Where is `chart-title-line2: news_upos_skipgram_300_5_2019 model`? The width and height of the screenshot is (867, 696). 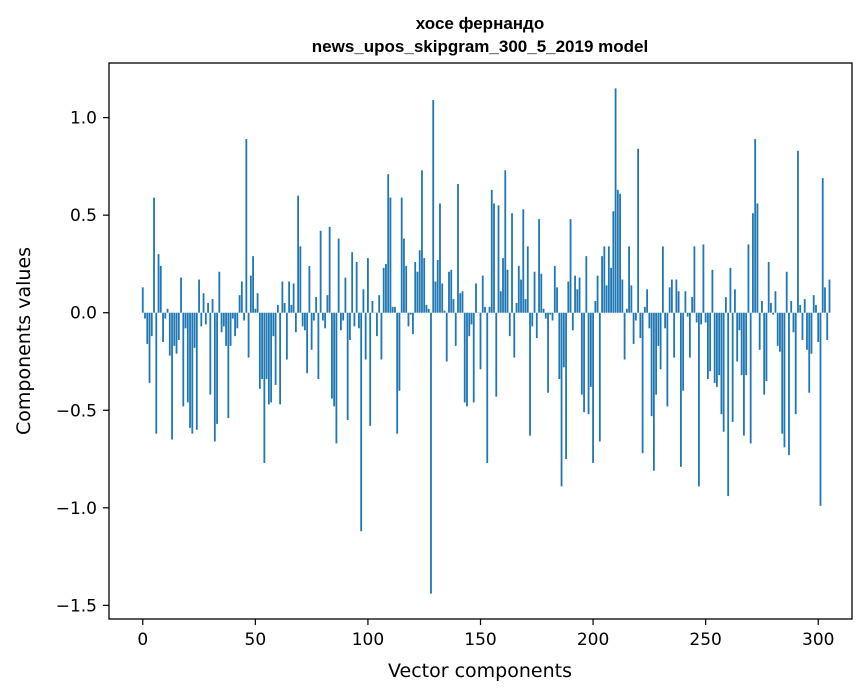
chart-title-line2: news_upos_skipgram_300_5_2019 model is located at coordinates (480, 46).